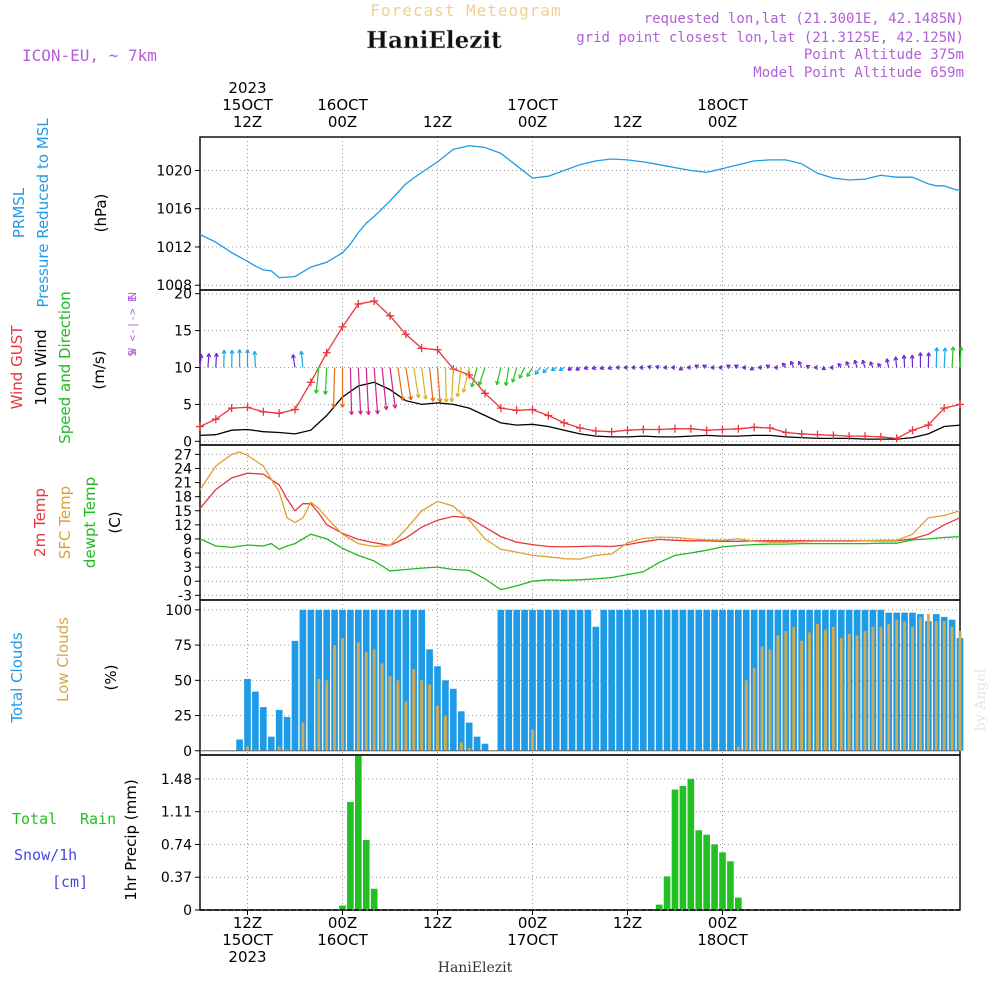 This screenshot has width=1000, height=1000. I want to click on temperature-tick-label: 15, so click(183, 512).